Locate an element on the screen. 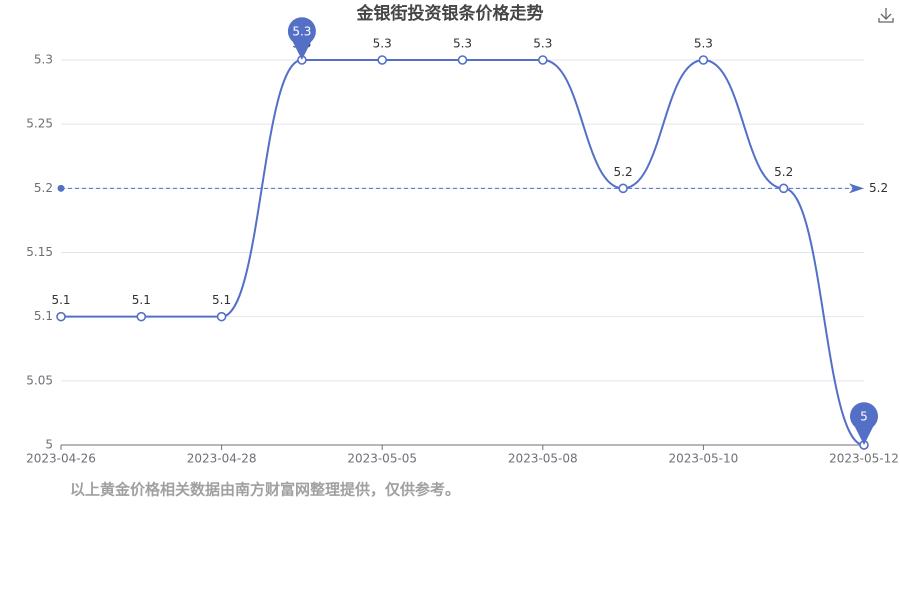 The width and height of the screenshot is (900, 604). average-arrow is located at coordinates (856, 188).